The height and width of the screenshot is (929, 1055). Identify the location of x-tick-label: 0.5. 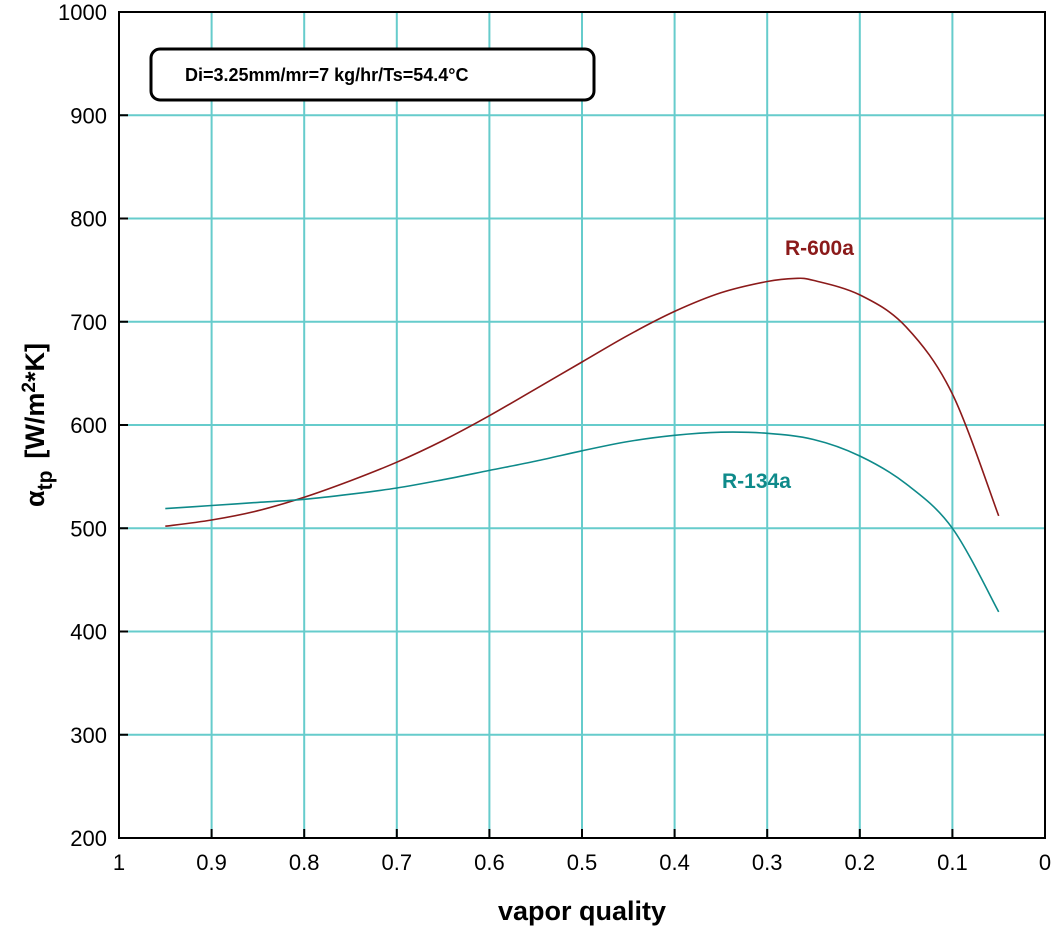
(582, 862).